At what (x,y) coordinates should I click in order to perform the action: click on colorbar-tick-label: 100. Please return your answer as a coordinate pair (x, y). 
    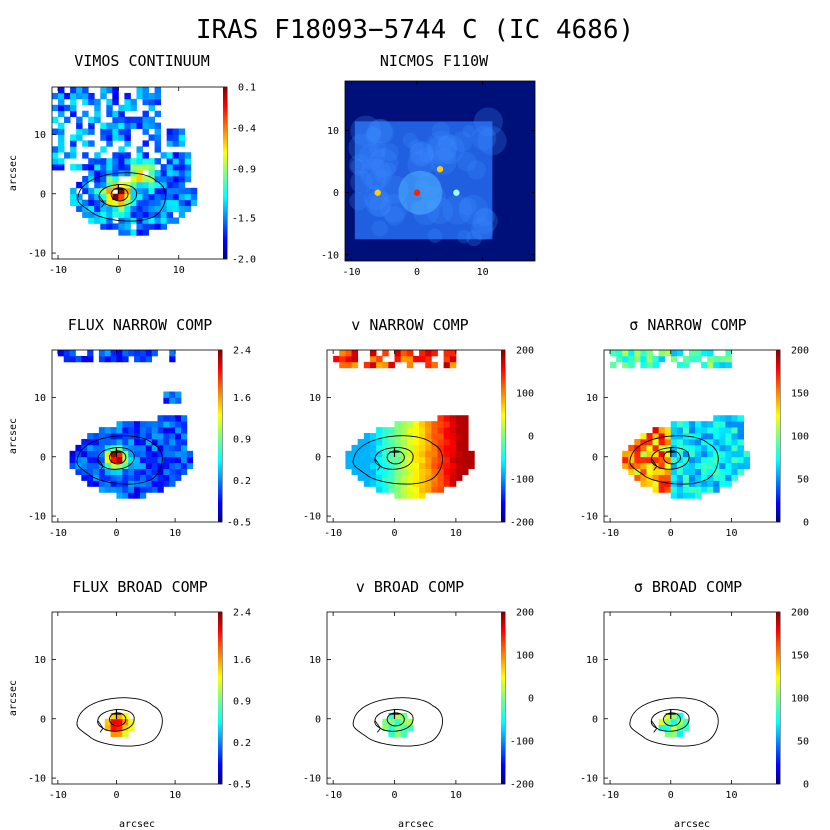
    Looking at the image, I should click on (525, 394).